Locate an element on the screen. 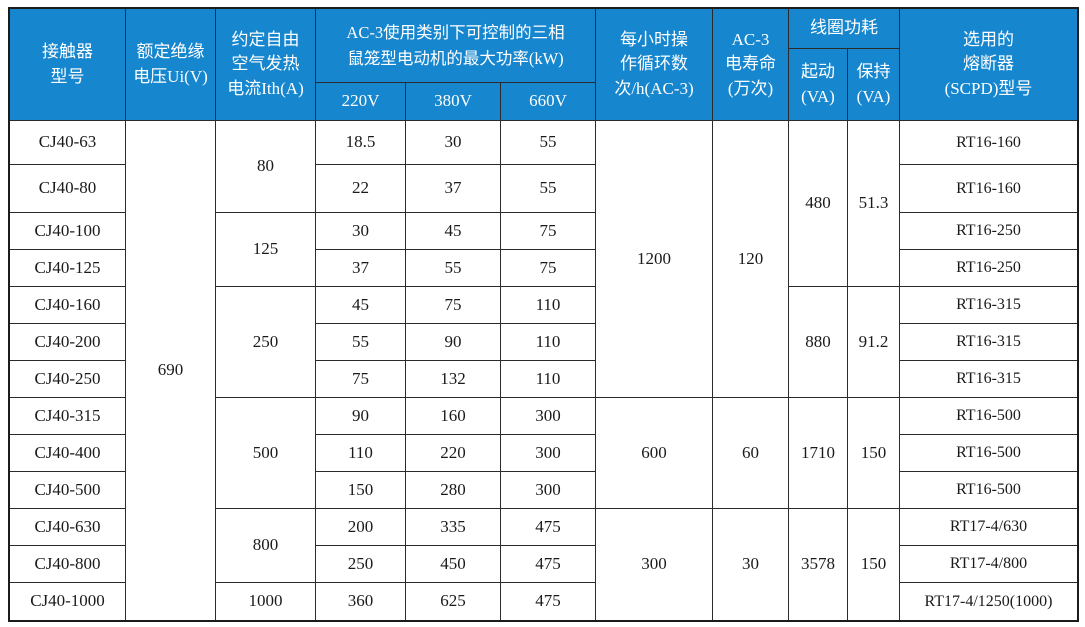 The image size is (1085, 627). cell-power-220: 110 is located at coordinates (361, 453).